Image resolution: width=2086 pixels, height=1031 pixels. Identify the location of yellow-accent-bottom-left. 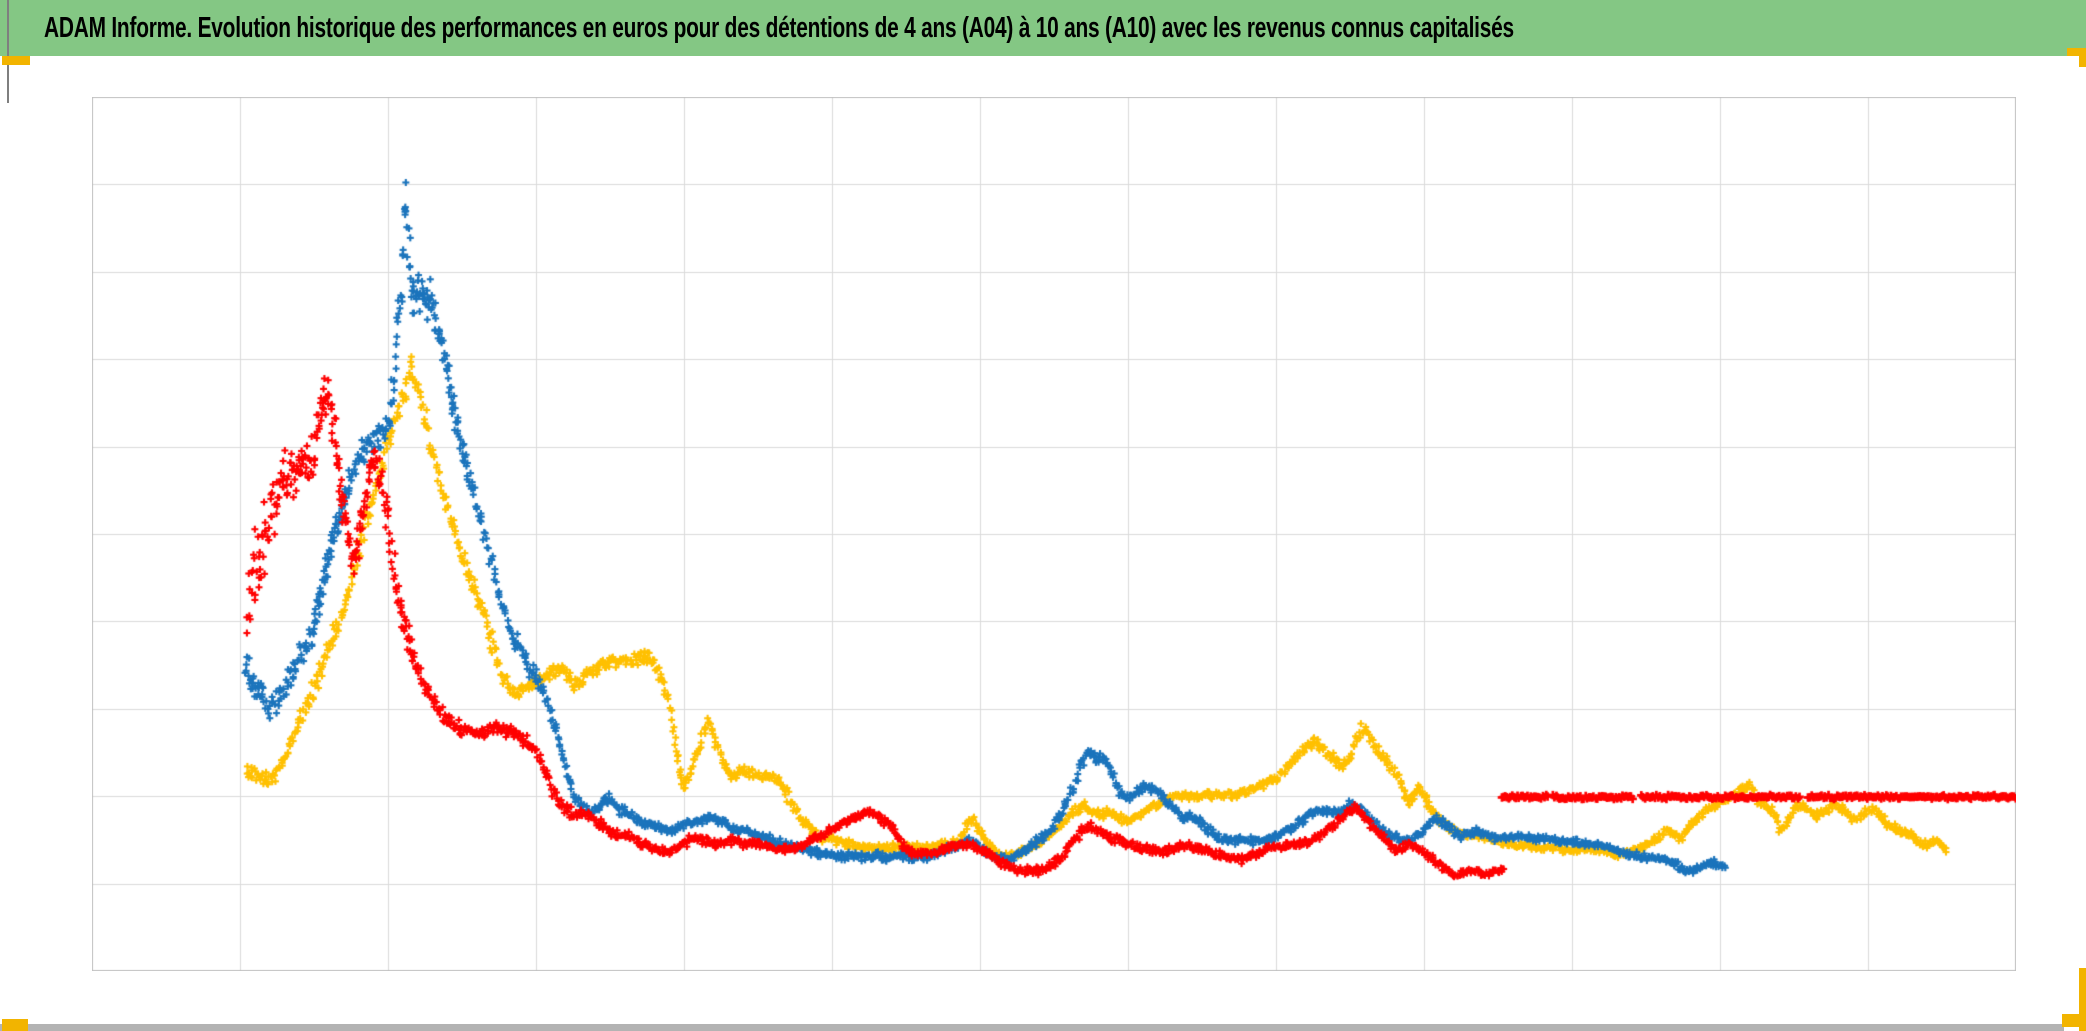
(15, 1025).